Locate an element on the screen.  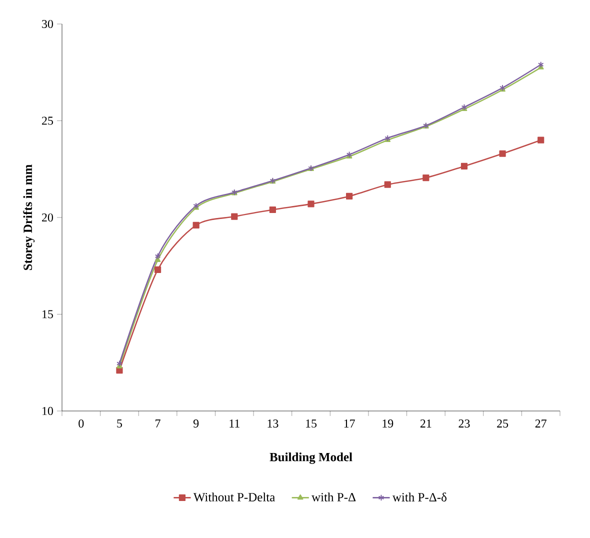
y-tick-label: 30 is located at coordinates (48, 24).